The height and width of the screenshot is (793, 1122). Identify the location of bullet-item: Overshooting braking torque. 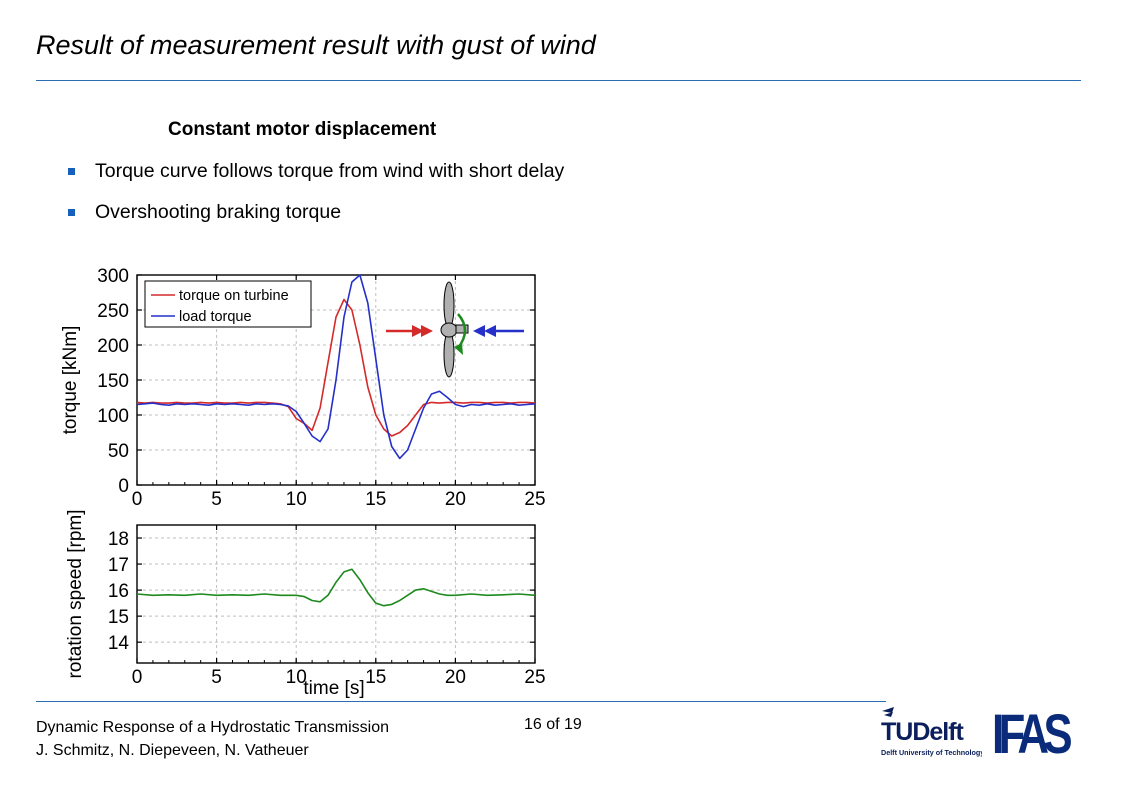
(318, 212).